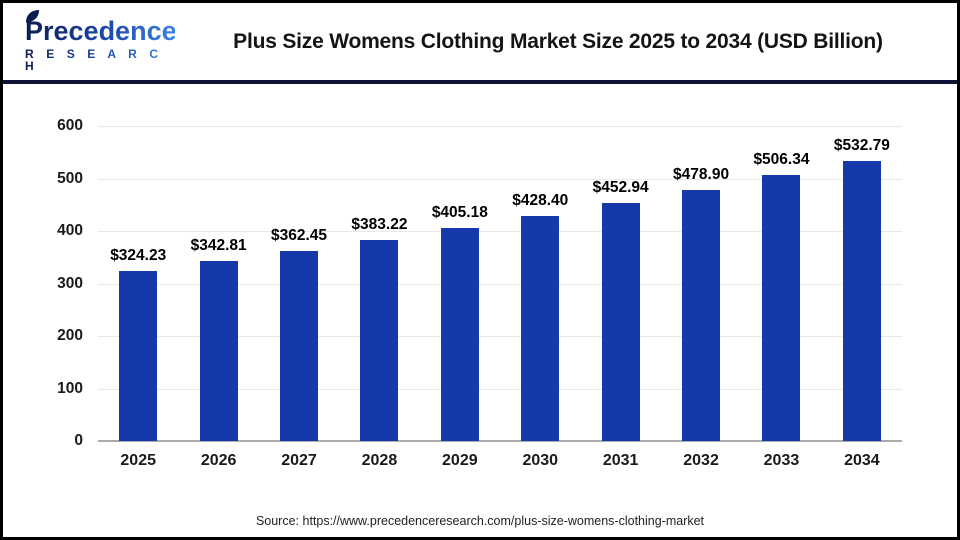 This screenshot has width=960, height=540. What do you see at coordinates (101, 30) in the screenshot?
I see `logo-wordmark: Precedence` at bounding box center [101, 30].